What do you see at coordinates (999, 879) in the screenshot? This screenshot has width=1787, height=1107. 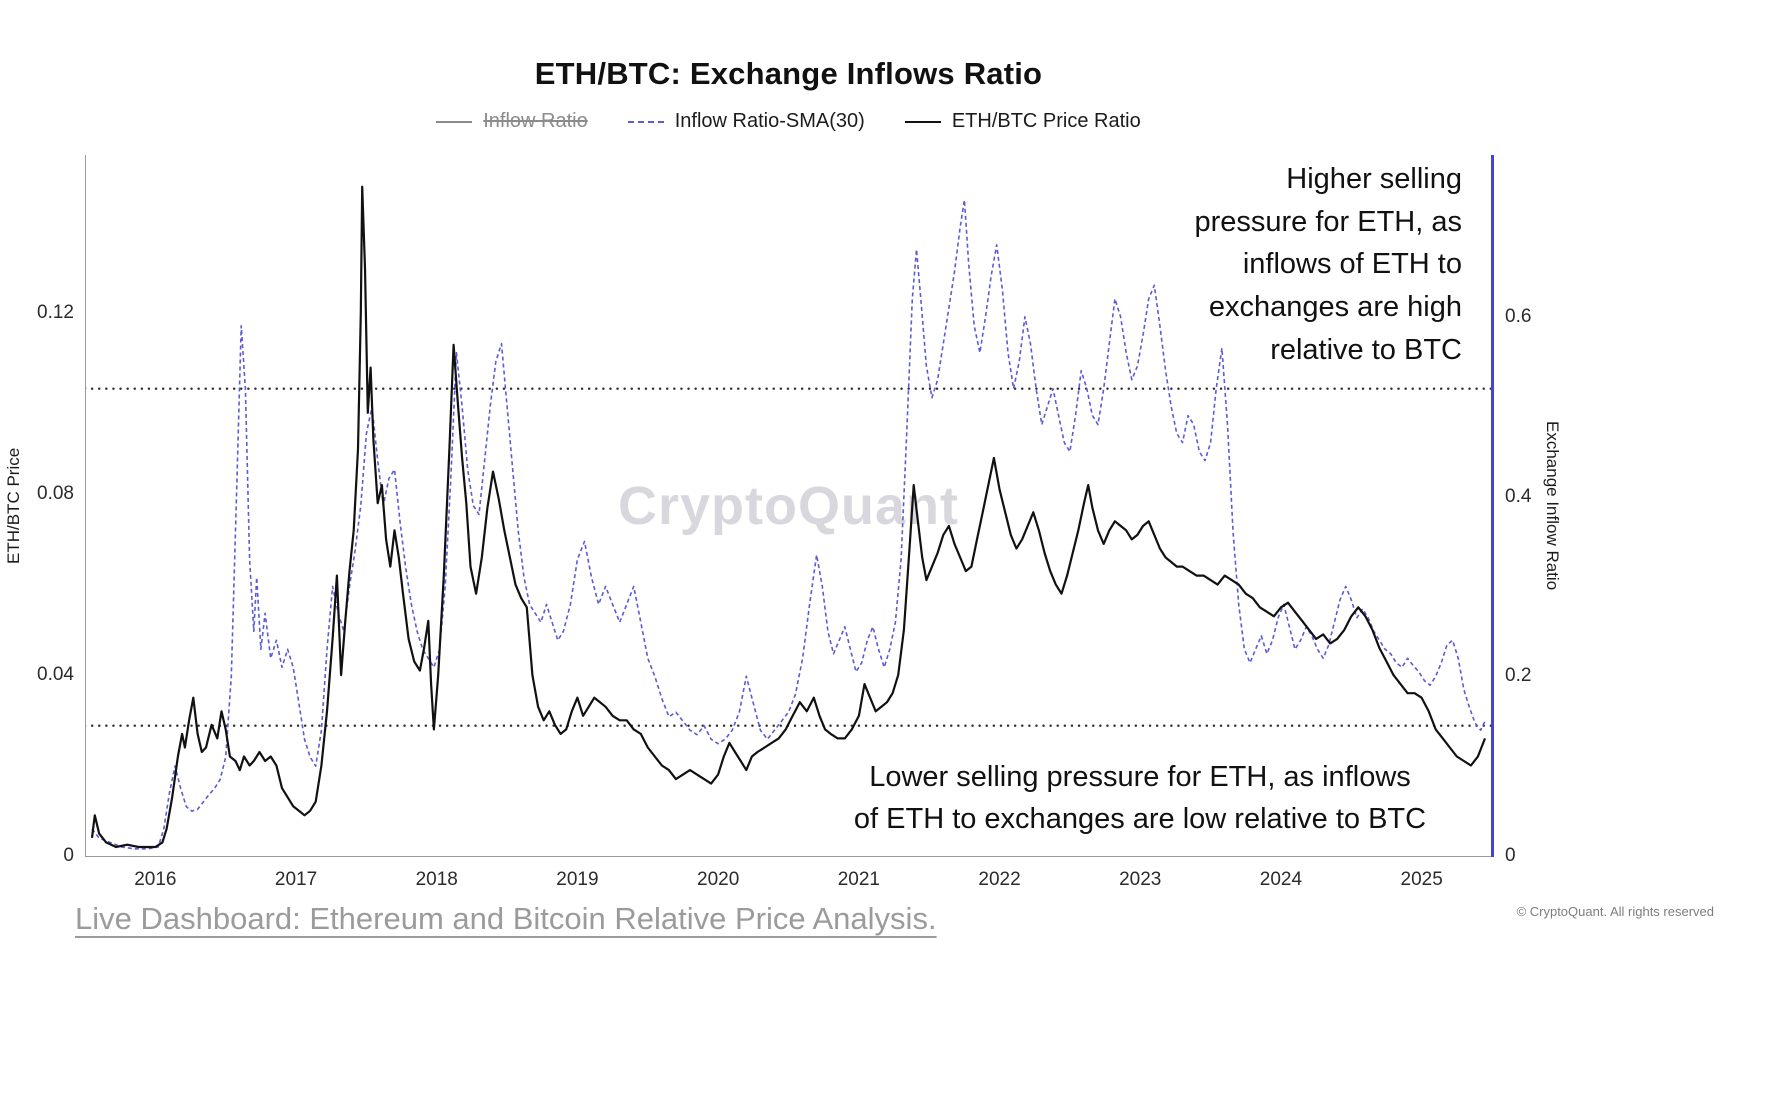 I see `x-tick-label: 2022` at bounding box center [999, 879].